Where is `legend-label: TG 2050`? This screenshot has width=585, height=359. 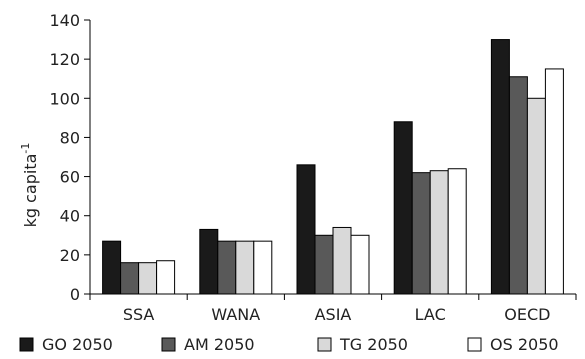 legend-label: TG 2050 is located at coordinates (373, 344).